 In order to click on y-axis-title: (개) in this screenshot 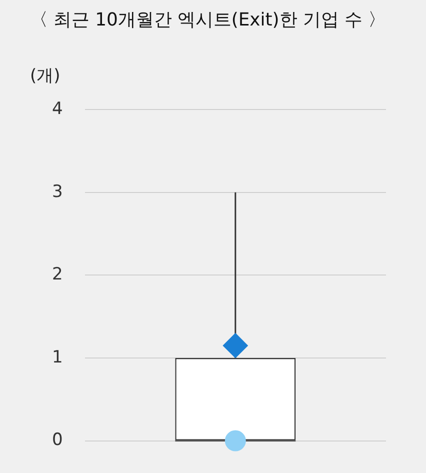, I will do `click(45, 76)`.